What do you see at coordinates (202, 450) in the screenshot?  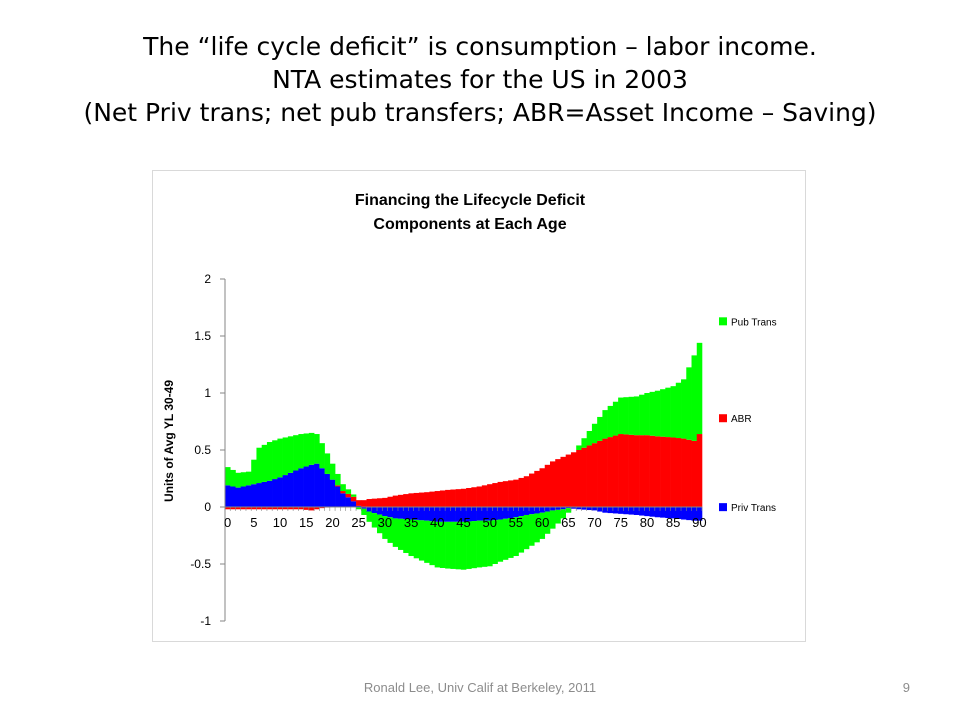 I see `y-tick-label: 0.5` at bounding box center [202, 450].